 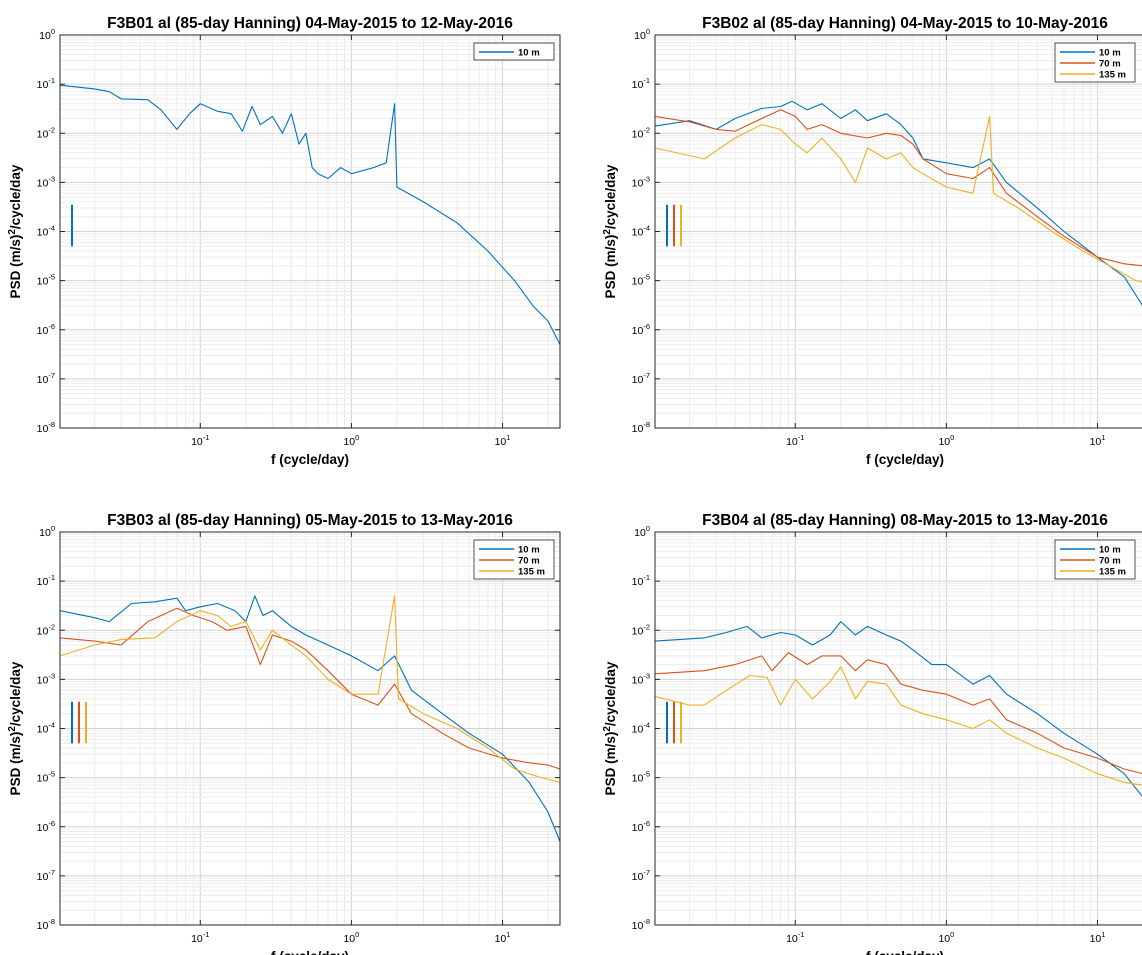 I want to click on legend: 10 m, so click(x=514, y=51).